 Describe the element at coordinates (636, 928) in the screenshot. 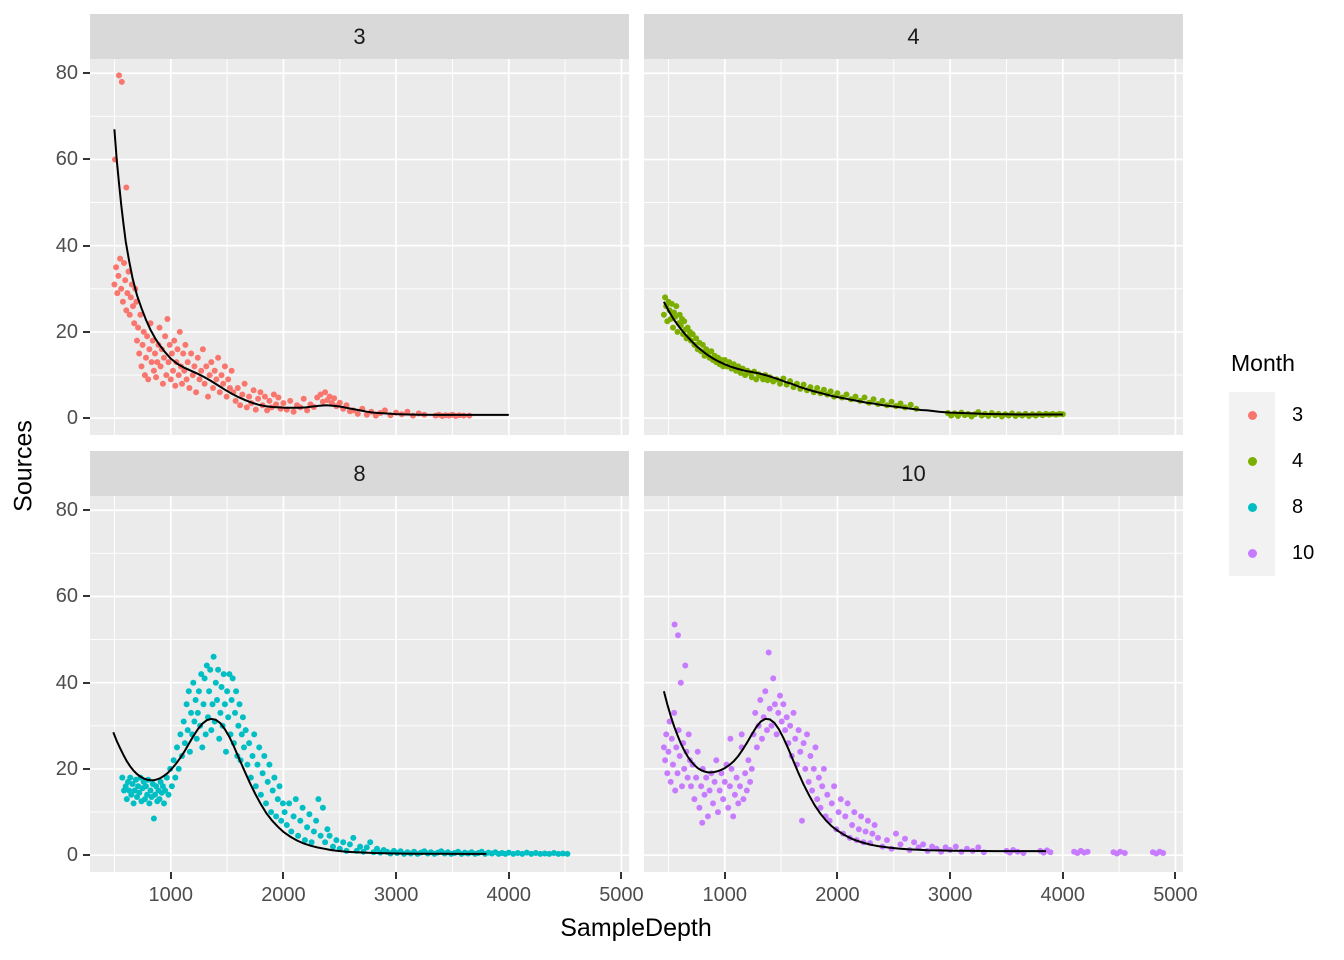

I see `x-axis-title: SampleDepth` at that location.